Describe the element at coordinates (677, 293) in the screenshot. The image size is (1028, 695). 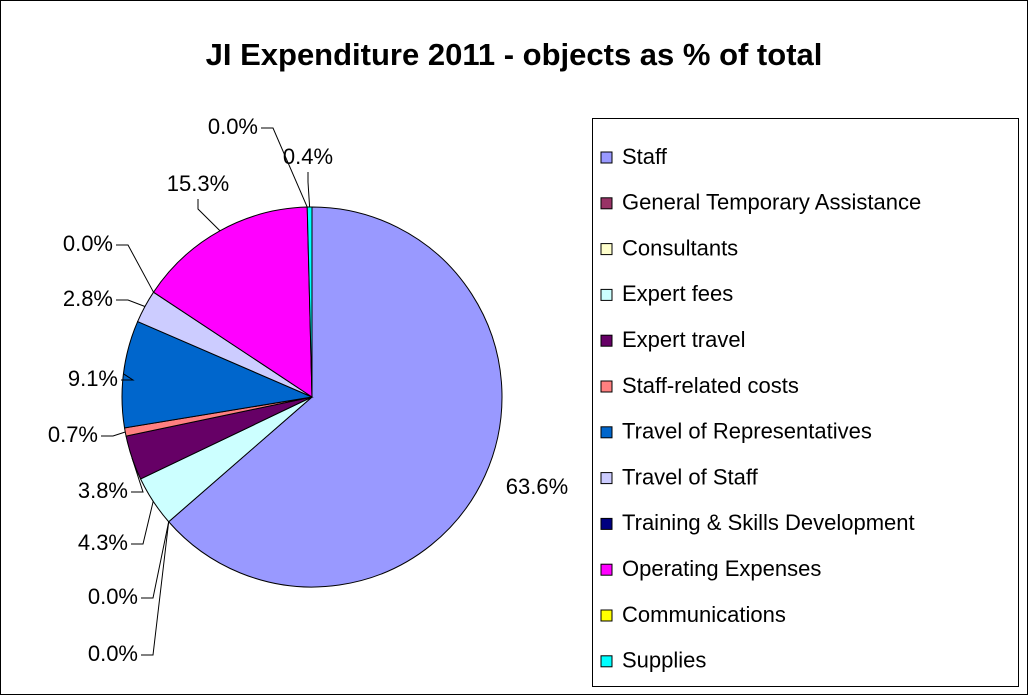
I see `legend-label: Expert fees` at that location.